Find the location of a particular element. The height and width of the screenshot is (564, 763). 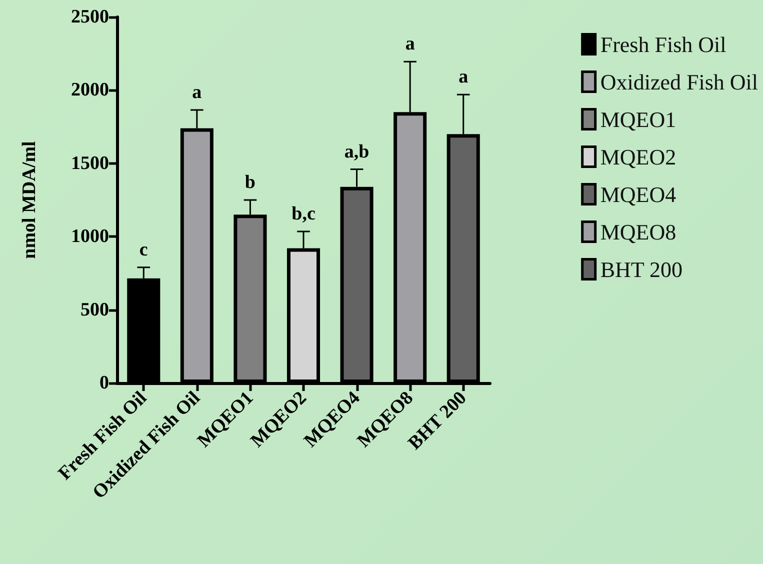

legend-label: MQEO8 is located at coordinates (638, 231).